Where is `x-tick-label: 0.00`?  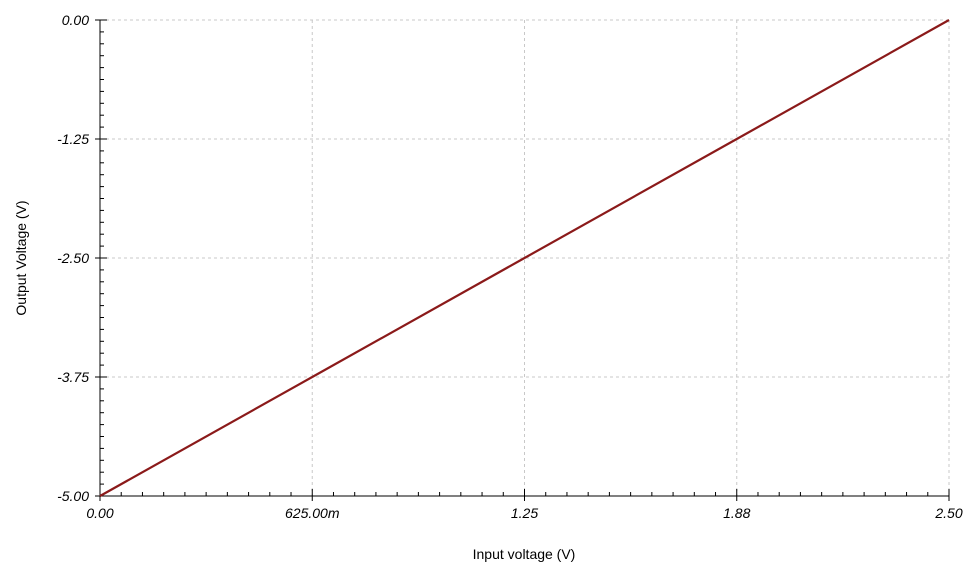 x-tick-label: 0.00 is located at coordinates (99, 513).